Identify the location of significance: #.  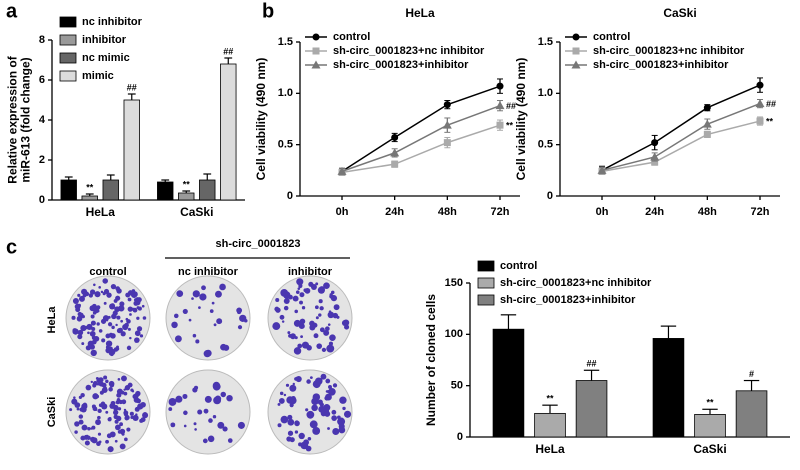
(751, 374).